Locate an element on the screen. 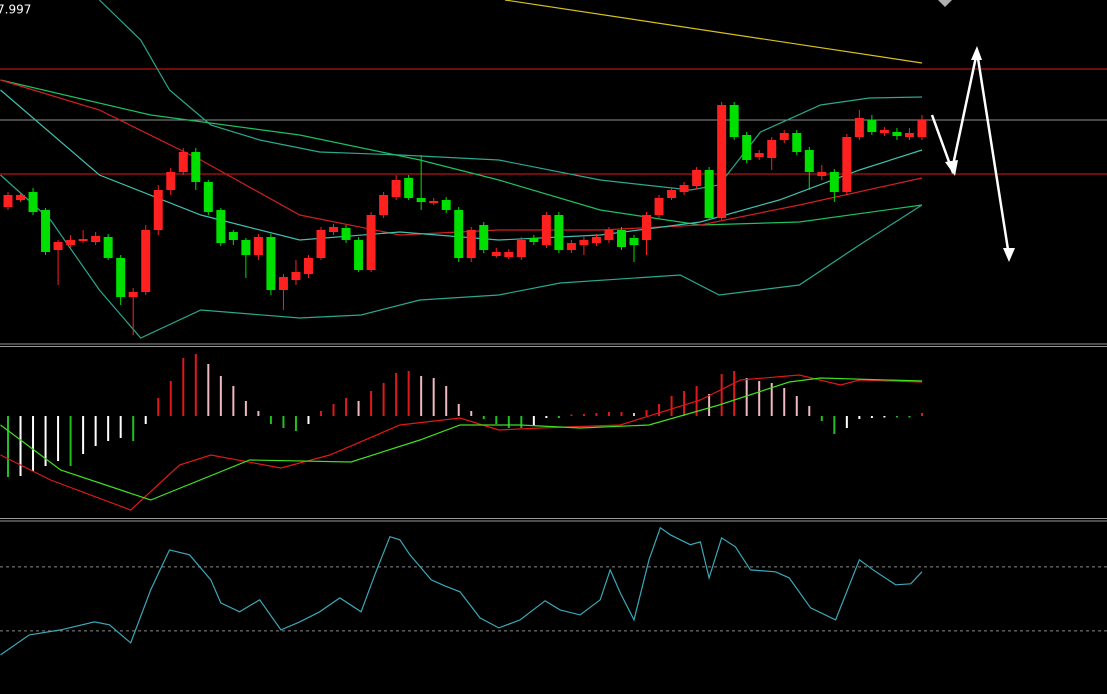  forecast-arrow-path is located at coordinates (970, 154).